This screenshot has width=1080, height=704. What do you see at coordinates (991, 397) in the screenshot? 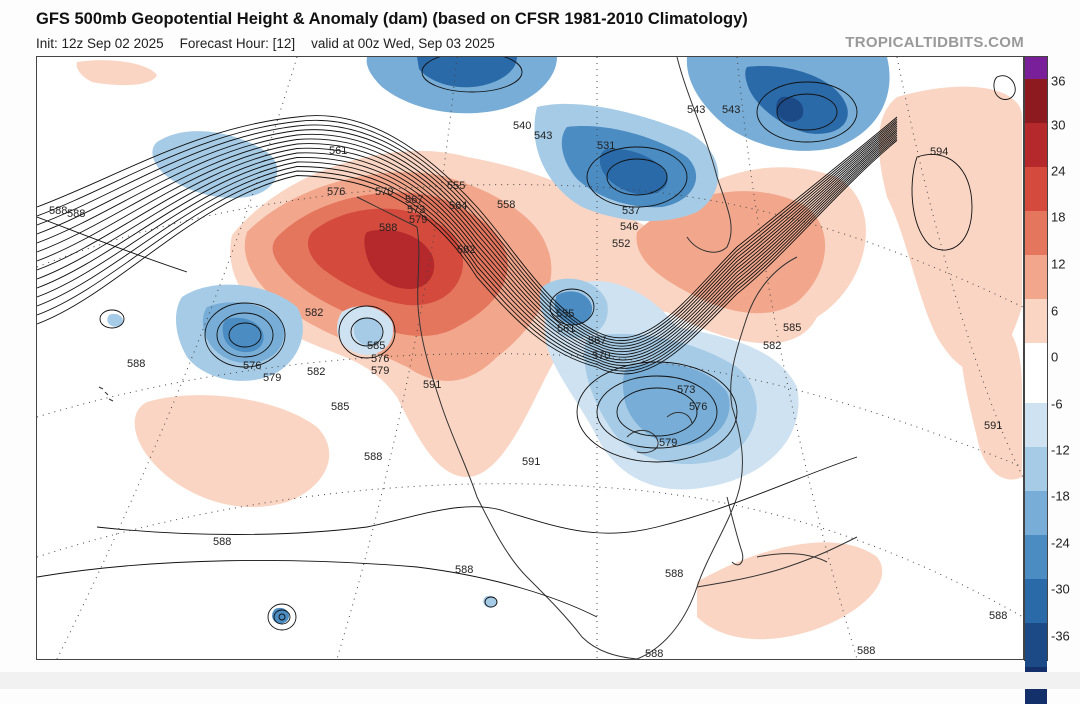
I see `warm-anomaly-east-atlantic` at bounding box center [991, 397].